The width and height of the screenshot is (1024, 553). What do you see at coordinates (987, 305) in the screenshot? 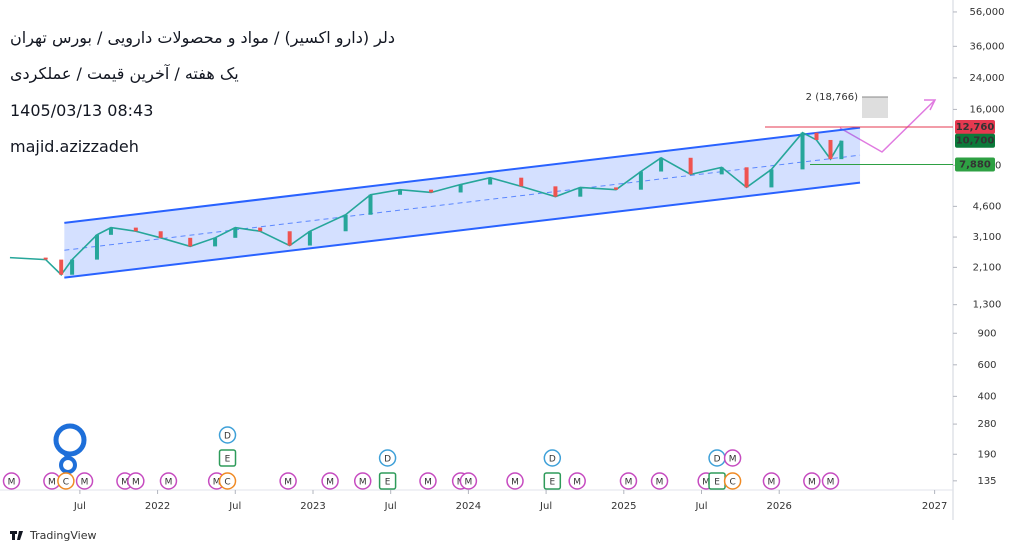
I see `y-tick-label: 1,300` at bounding box center [987, 305].